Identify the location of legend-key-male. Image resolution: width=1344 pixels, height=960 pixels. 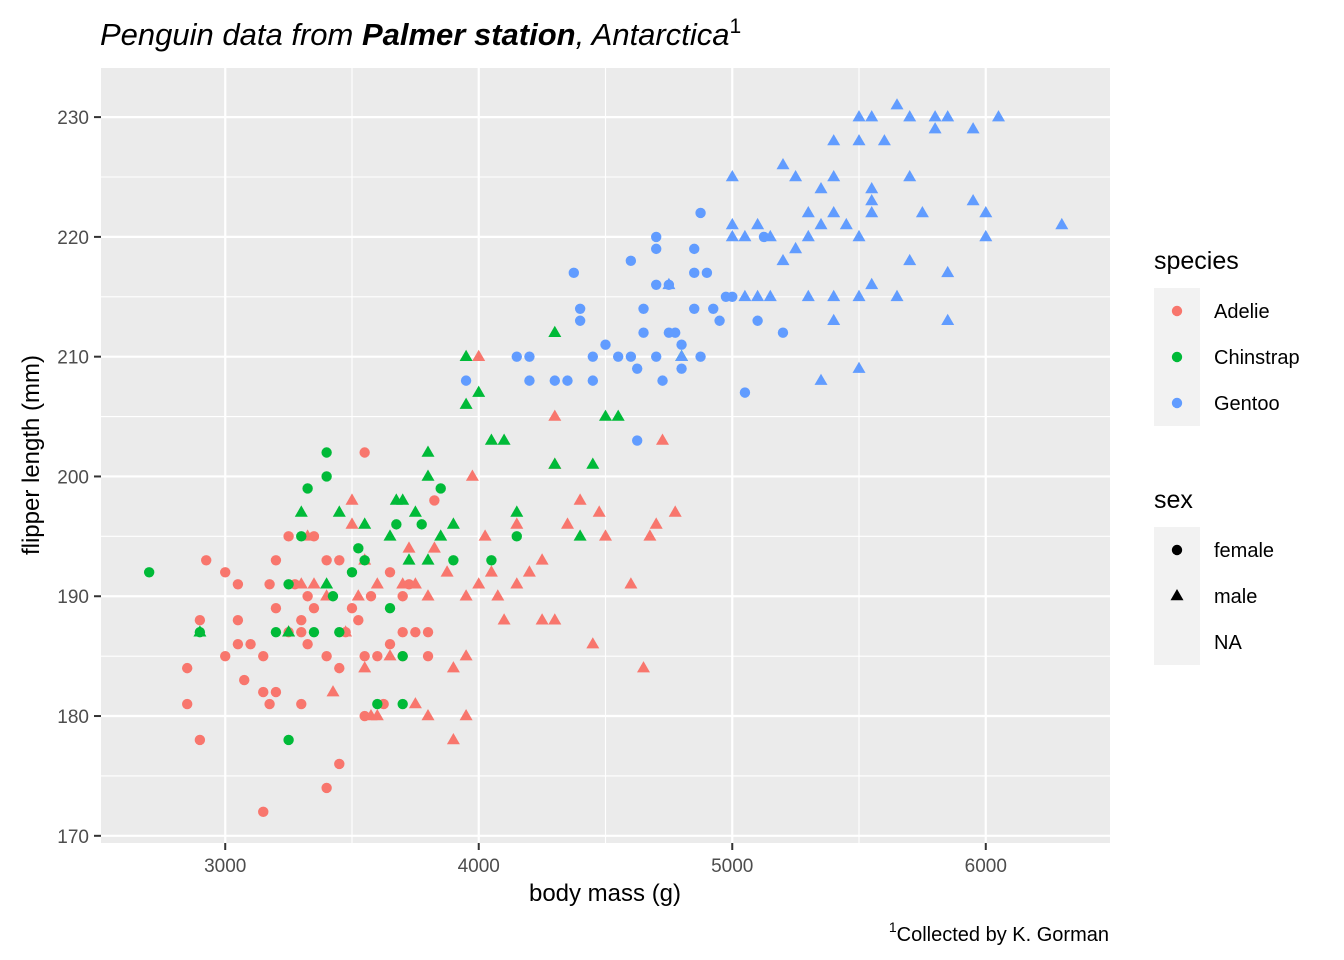
(1177, 595).